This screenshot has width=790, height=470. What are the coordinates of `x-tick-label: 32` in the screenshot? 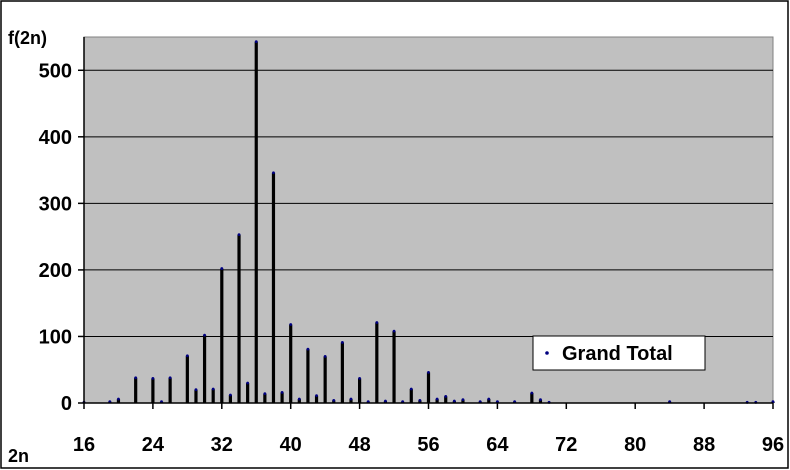 It's located at (222, 445).